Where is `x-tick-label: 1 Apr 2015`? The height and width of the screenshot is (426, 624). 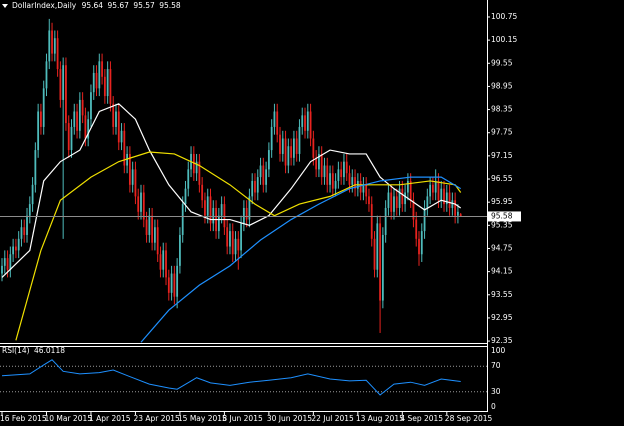 x-tick-label: 1 Apr 2015 is located at coordinates (110, 418).